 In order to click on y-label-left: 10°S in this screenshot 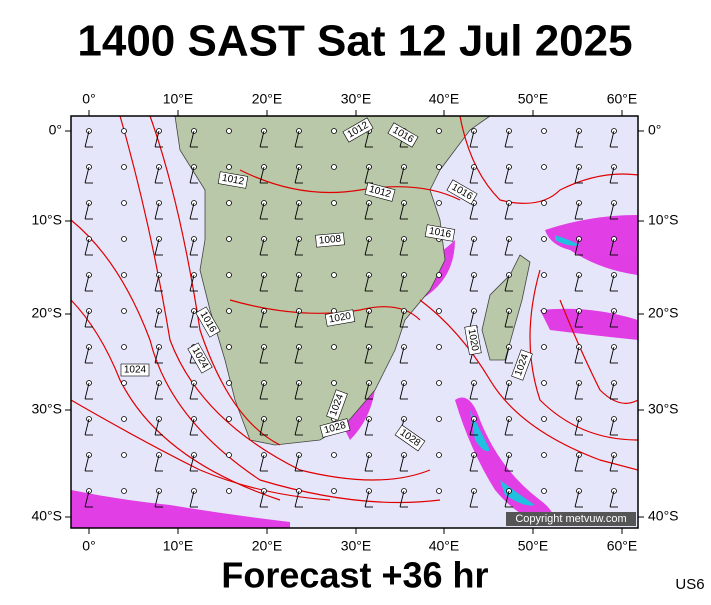, I will do `click(46, 220)`.